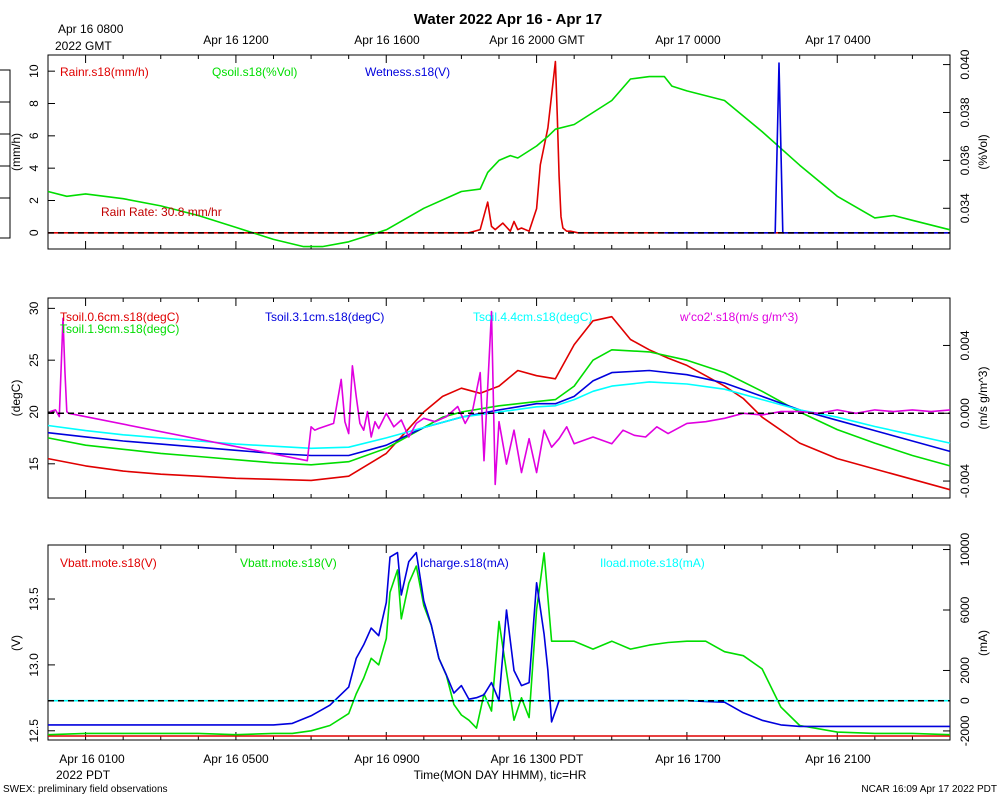 Image resolution: width=1000 pixels, height=805 pixels. What do you see at coordinates (965, 413) in the screenshot?
I see `y-tick-label-right: 0.000` at bounding box center [965, 413].